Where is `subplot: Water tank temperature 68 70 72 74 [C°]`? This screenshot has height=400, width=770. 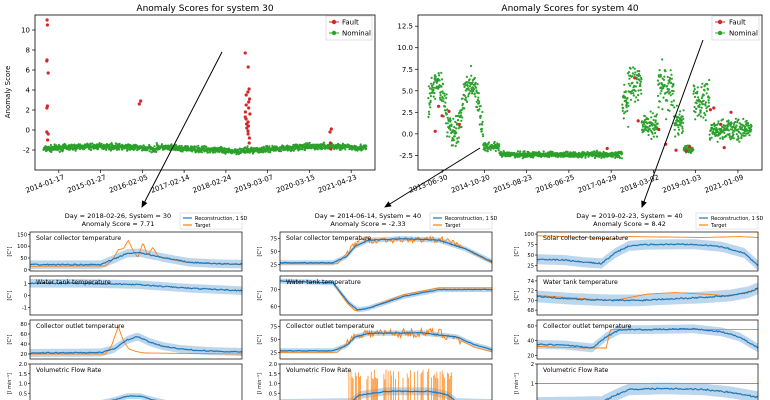 subplot: Water tank temperature 68 70 72 74 [C°] is located at coordinates (636, 295).